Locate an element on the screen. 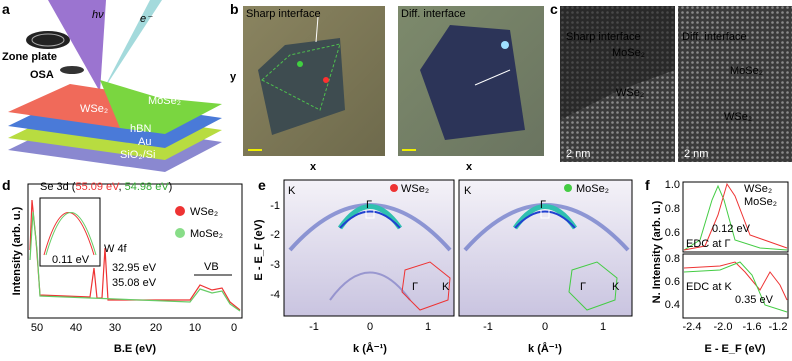  annotation: 0.35 eV is located at coordinates (754, 300).